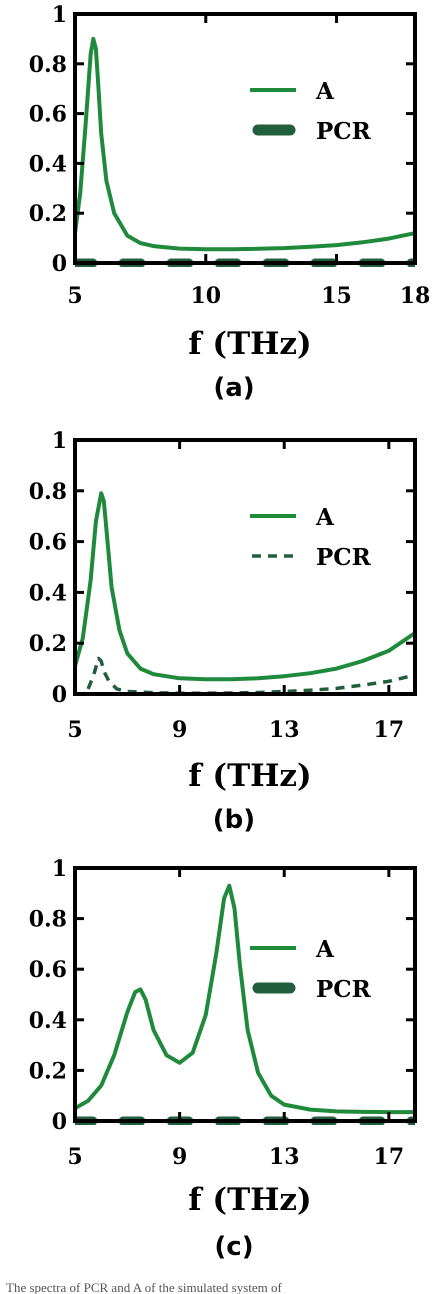  Describe the element at coordinates (336, 296) in the screenshot. I see `x-tick-label: 15` at that location.